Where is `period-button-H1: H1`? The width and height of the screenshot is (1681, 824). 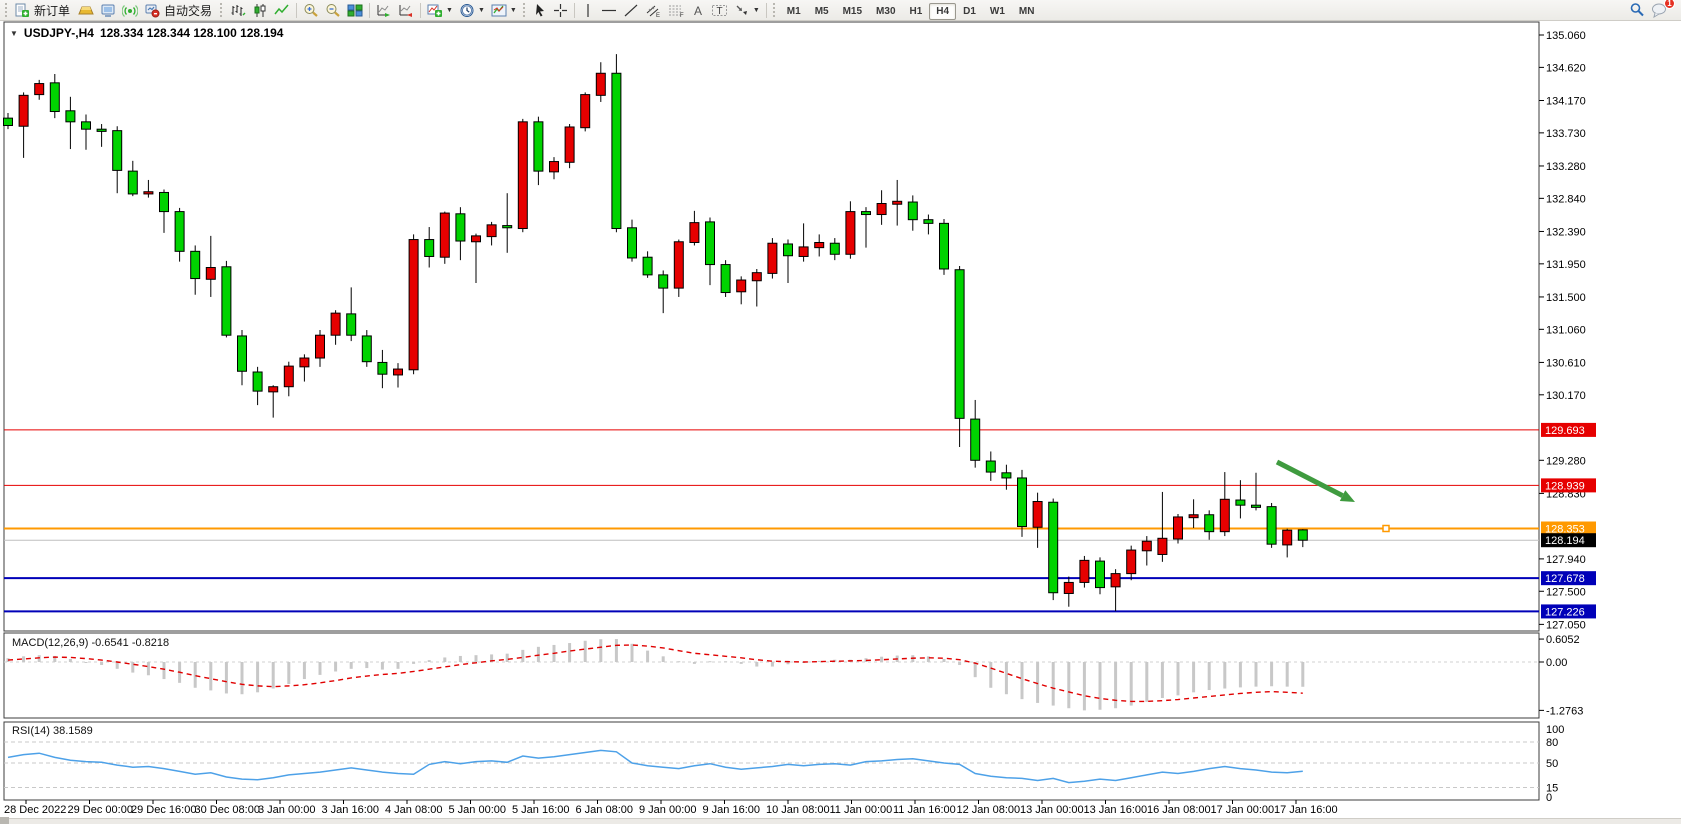 period-button-H1: H1 is located at coordinates (916, 11).